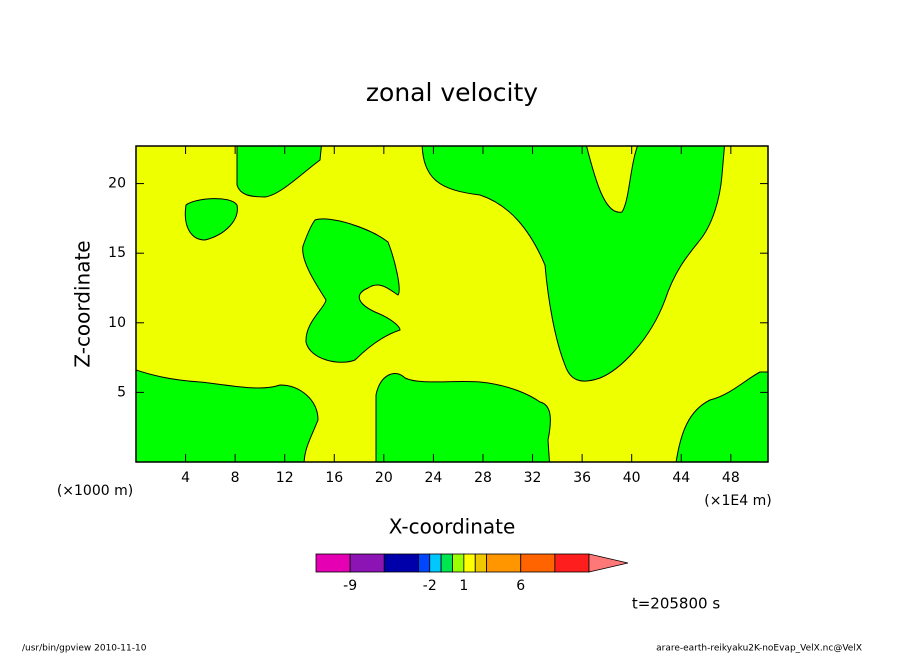 The height and width of the screenshot is (658, 904). Describe the element at coordinates (582, 478) in the screenshot. I see `x-tick-label: 36` at that location.